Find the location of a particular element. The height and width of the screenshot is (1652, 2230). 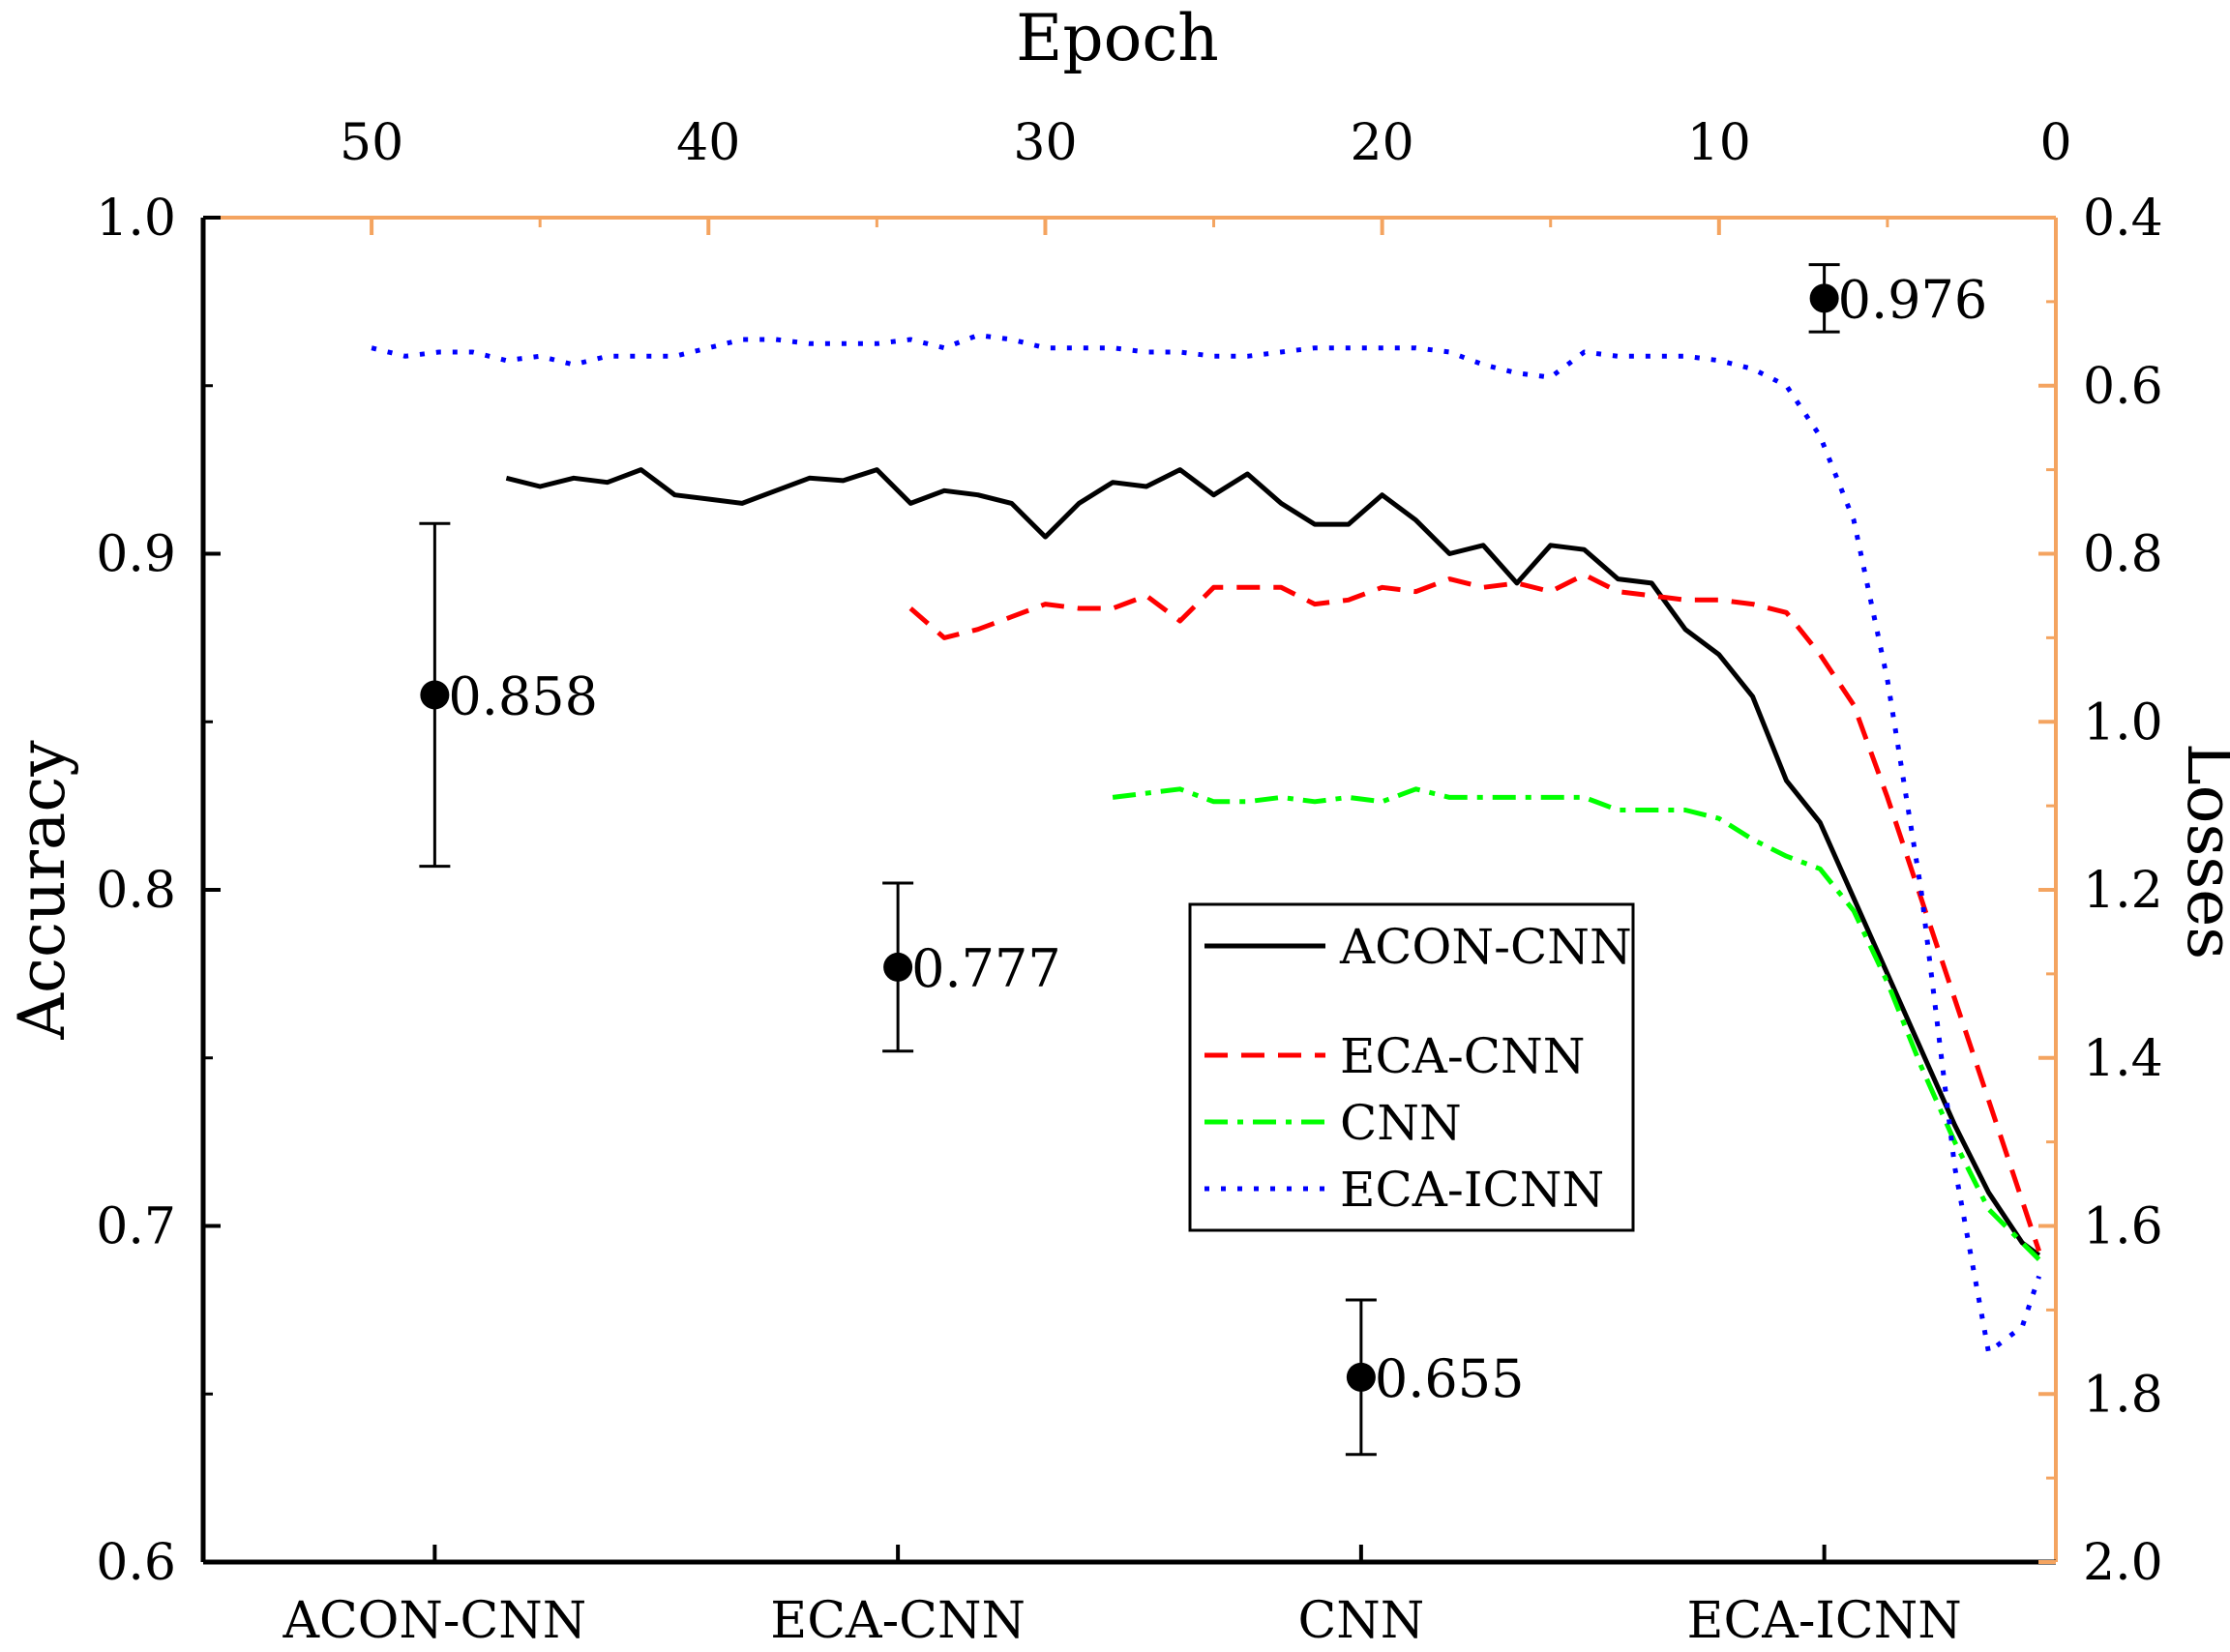

top-tick-label-10: 10 is located at coordinates (1719, 143).